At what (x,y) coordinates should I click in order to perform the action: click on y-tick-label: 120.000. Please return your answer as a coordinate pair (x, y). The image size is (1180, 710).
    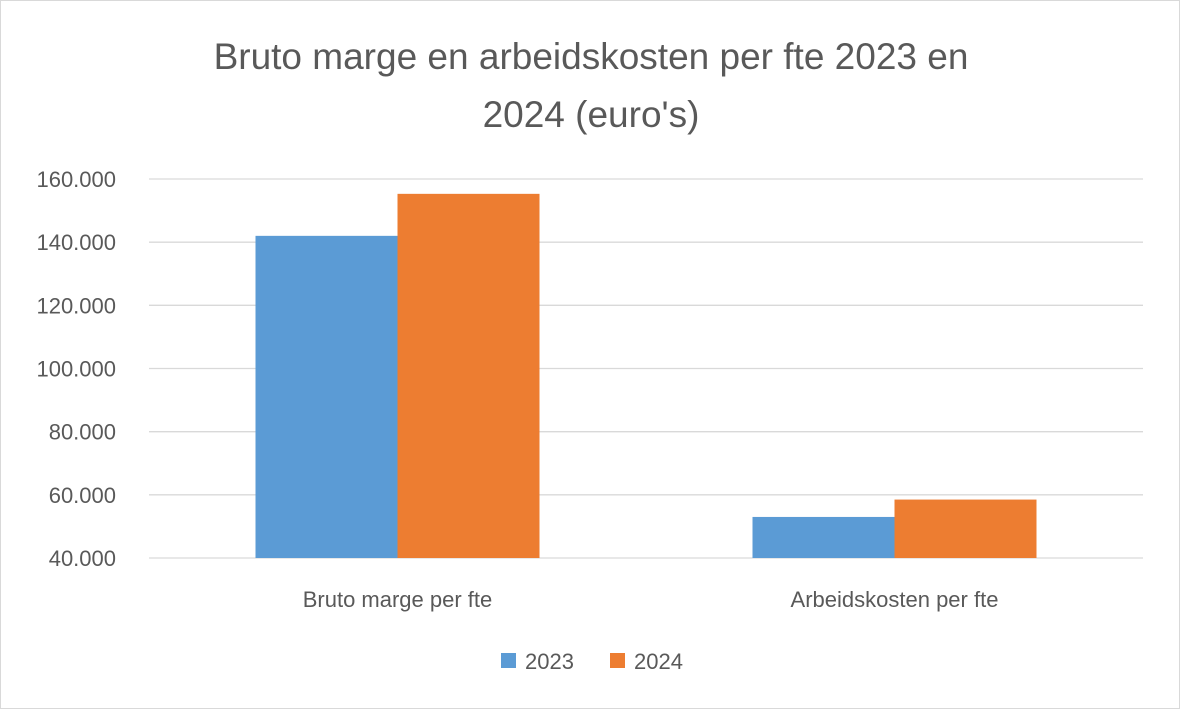
    Looking at the image, I should click on (76, 305).